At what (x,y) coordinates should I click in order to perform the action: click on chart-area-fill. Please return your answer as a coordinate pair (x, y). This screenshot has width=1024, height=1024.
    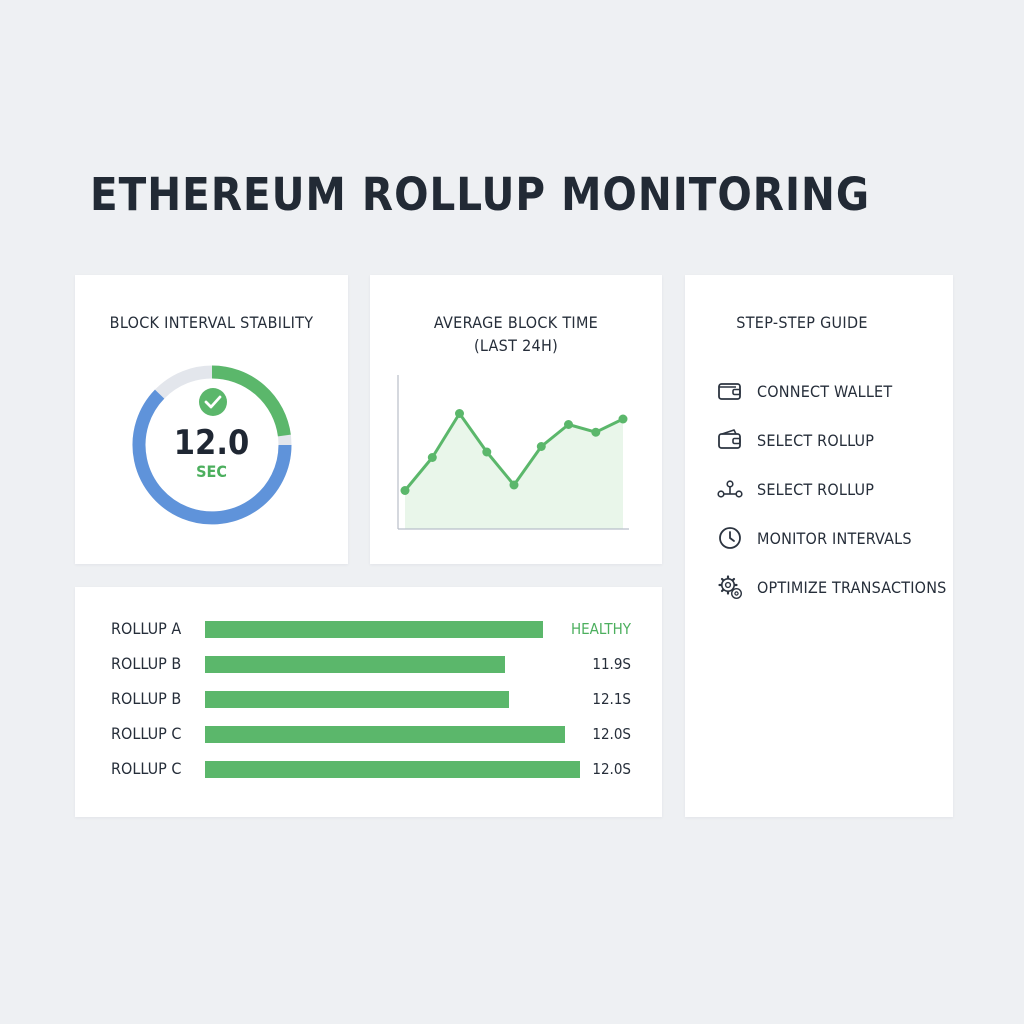
    Looking at the image, I should click on (514, 471).